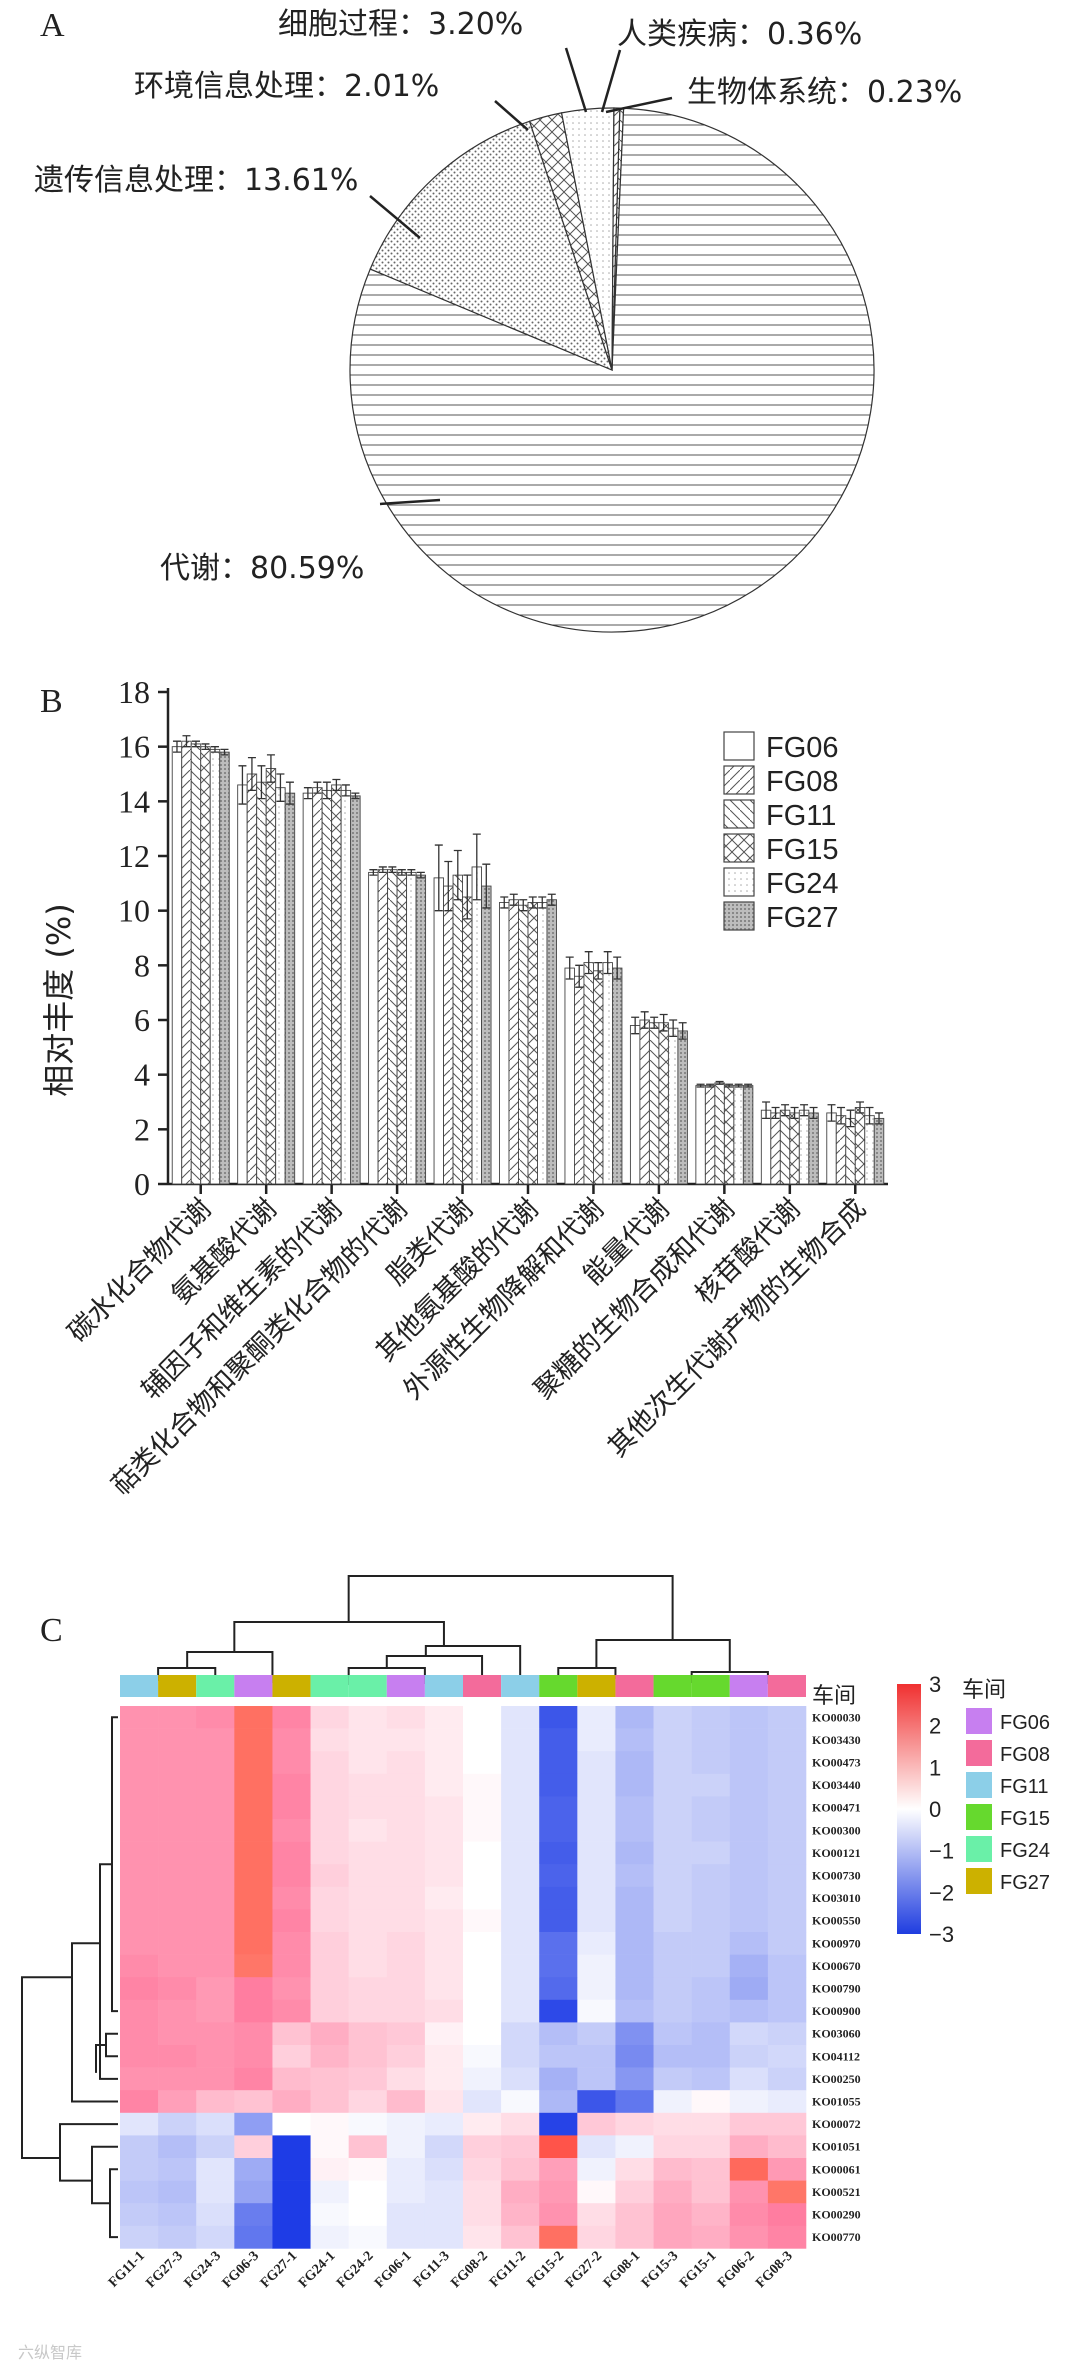 The image size is (1080, 2367). What do you see at coordinates (317, 2270) in the screenshot?
I see `column-label-FG24-1: FG24-1` at bounding box center [317, 2270].